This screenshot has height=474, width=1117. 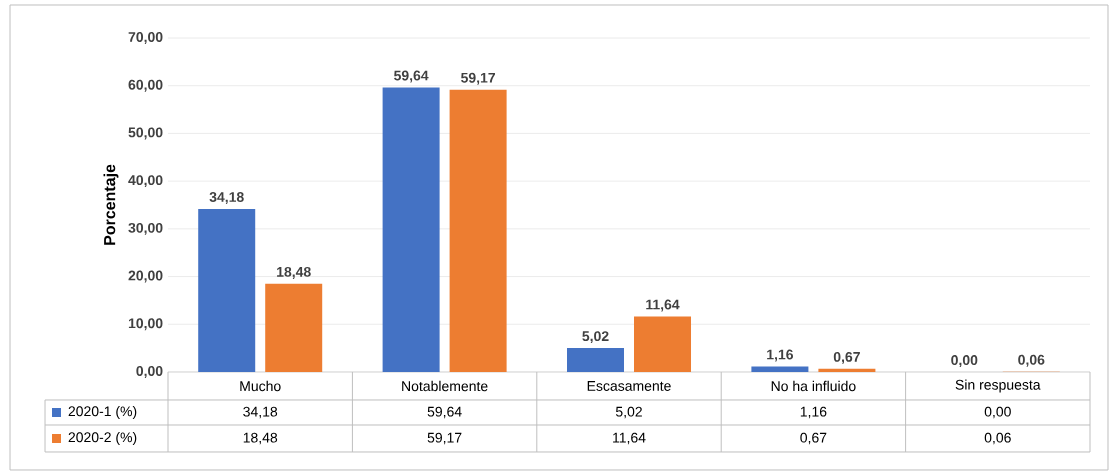 What do you see at coordinates (145, 38) in the screenshot?
I see `y-tick-label: 70,00` at bounding box center [145, 38].